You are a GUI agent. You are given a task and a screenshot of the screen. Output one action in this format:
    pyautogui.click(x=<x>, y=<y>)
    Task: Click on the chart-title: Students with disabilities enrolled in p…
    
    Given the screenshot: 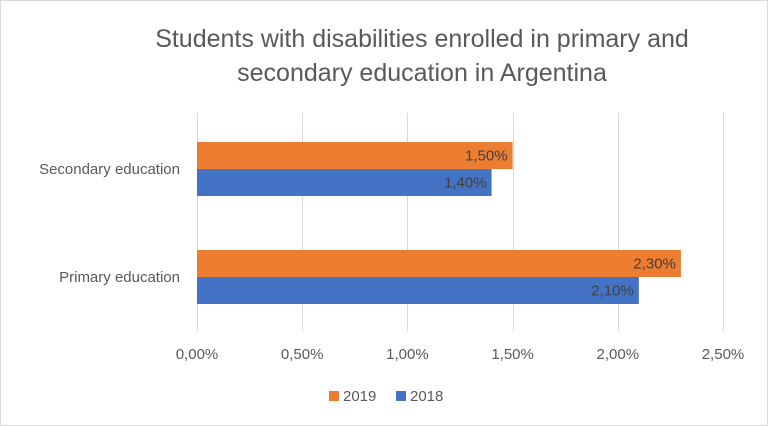 What is the action you would take?
    pyautogui.click(x=422, y=56)
    